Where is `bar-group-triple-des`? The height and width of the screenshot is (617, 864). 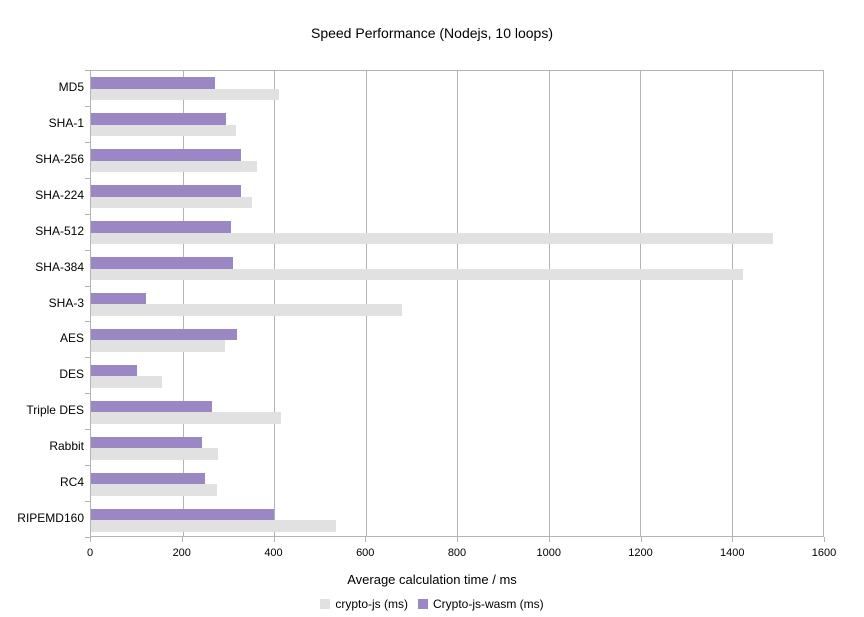
bar-group-triple-des is located at coordinates (457, 412).